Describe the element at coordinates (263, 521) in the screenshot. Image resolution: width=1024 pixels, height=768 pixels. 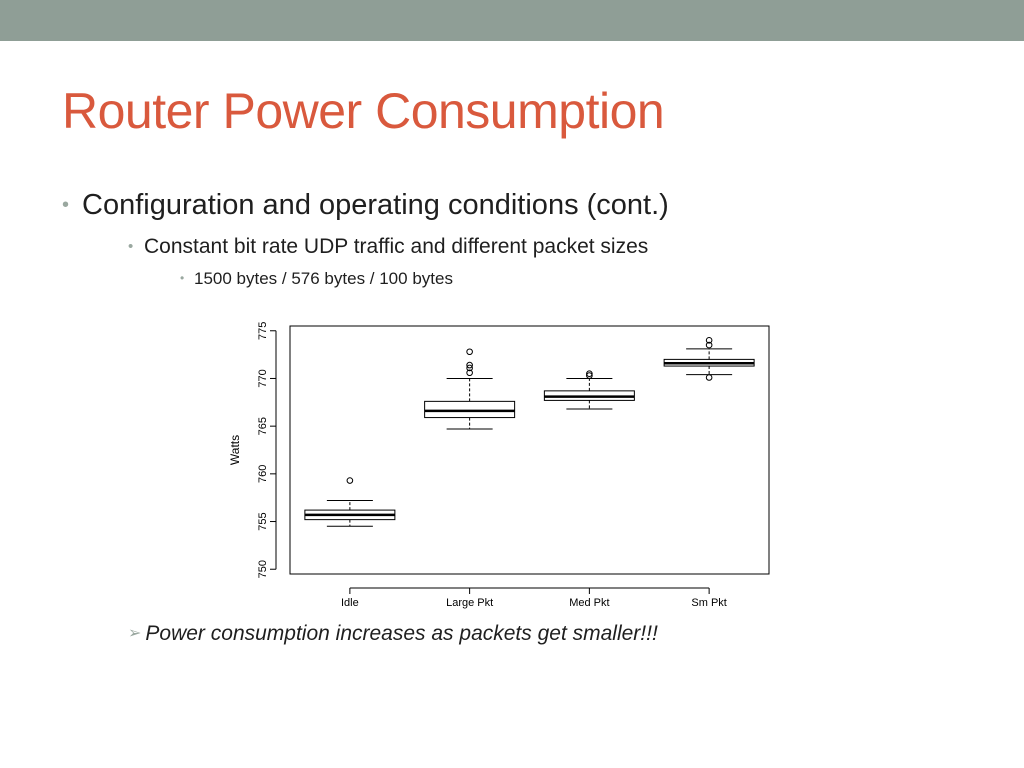
I see `y-tick-label: 755` at that location.